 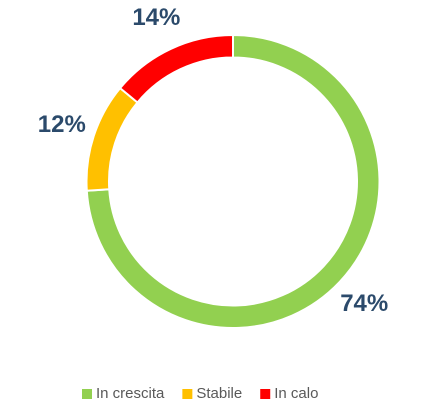 I want to click on legend-label: Stabile, so click(x=219, y=393).